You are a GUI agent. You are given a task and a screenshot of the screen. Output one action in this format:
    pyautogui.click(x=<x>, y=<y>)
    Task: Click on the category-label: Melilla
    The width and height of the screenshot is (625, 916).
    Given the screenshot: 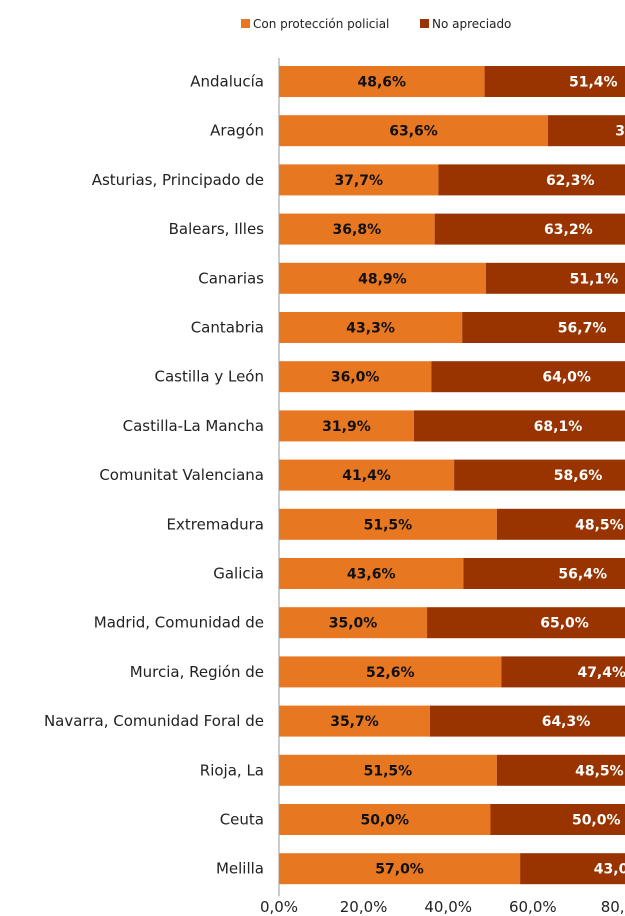 What is the action you would take?
    pyautogui.click(x=240, y=869)
    